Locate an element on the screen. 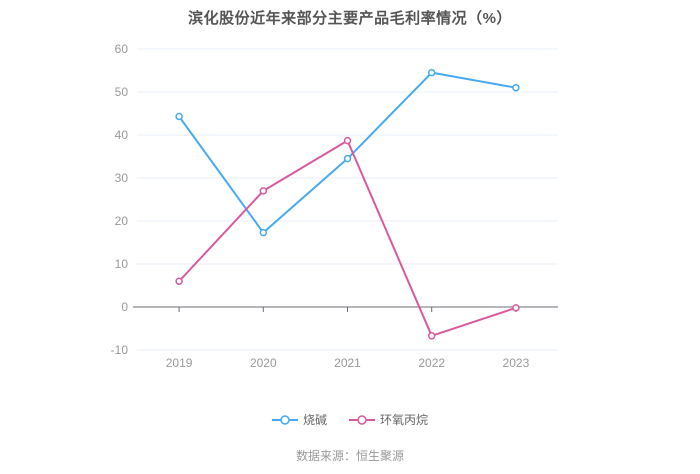 This screenshot has height=474, width=700. svg-text: 2023 is located at coordinates (516, 363).